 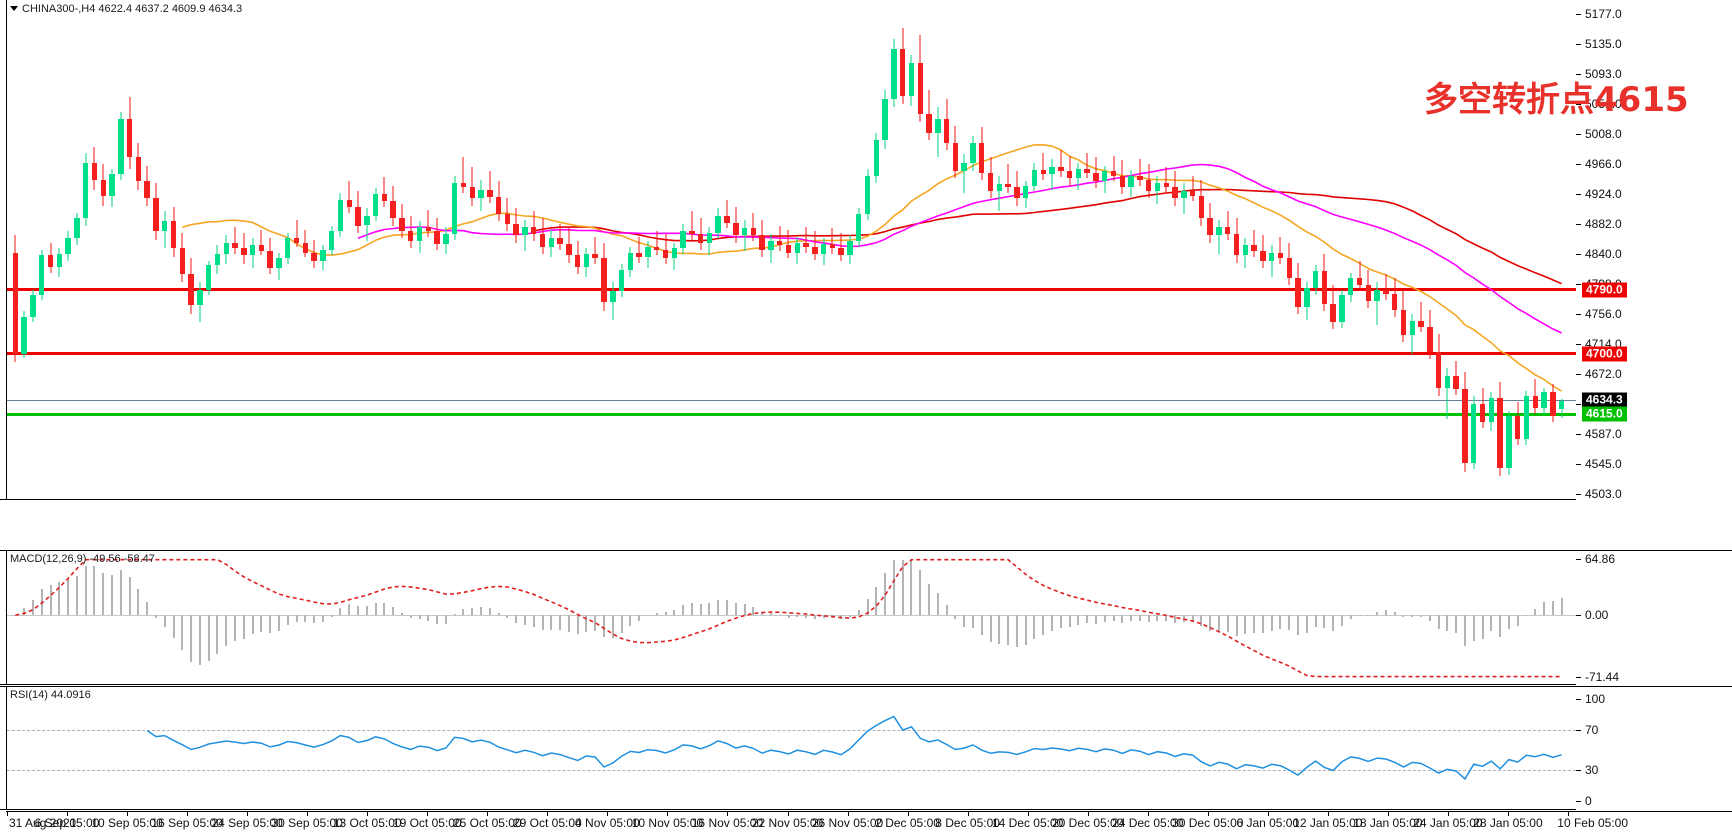 What do you see at coordinates (1604, 354) in the screenshot?
I see `level-badge-4700: 4700.0` at bounding box center [1604, 354].